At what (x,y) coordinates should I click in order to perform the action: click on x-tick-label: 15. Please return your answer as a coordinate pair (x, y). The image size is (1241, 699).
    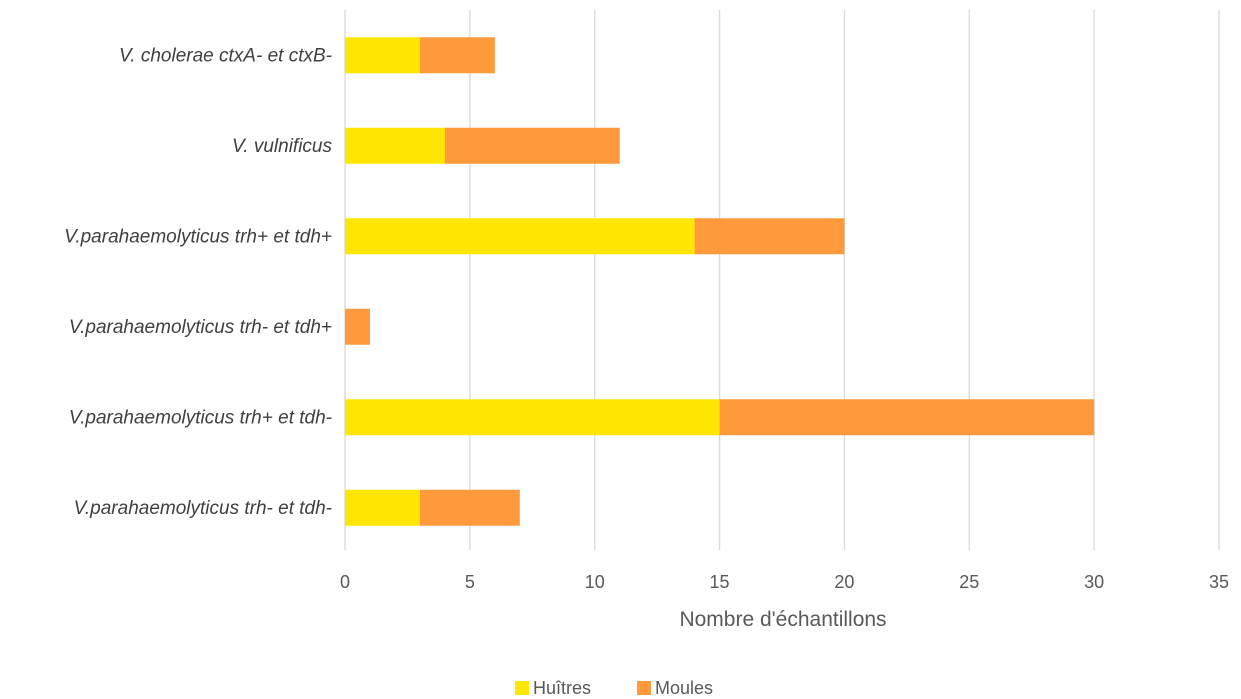
    Looking at the image, I should click on (720, 582).